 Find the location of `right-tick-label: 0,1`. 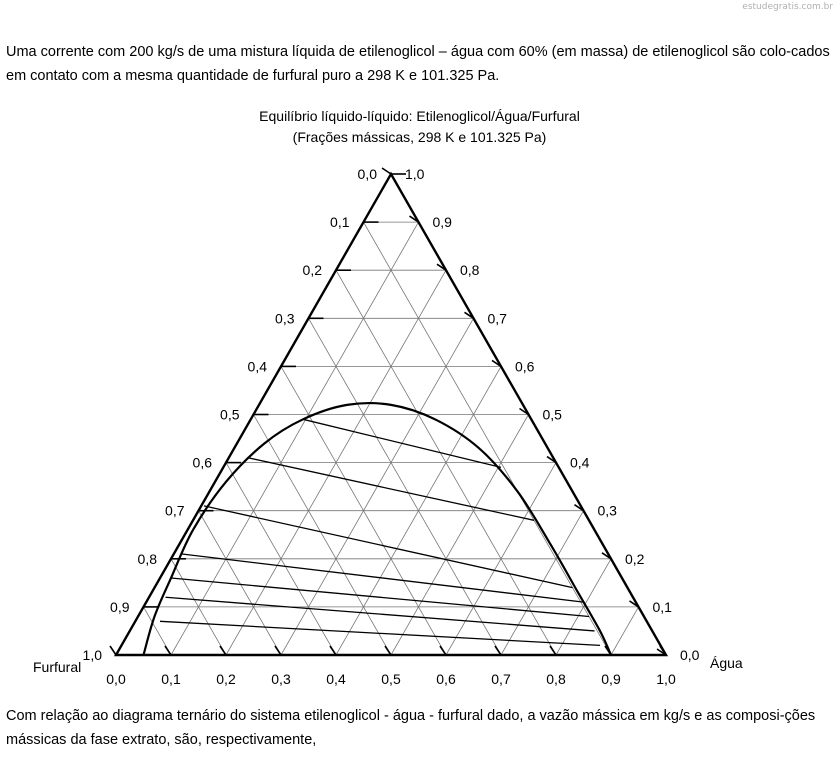

right-tick-label: 0,1 is located at coordinates (663, 607).